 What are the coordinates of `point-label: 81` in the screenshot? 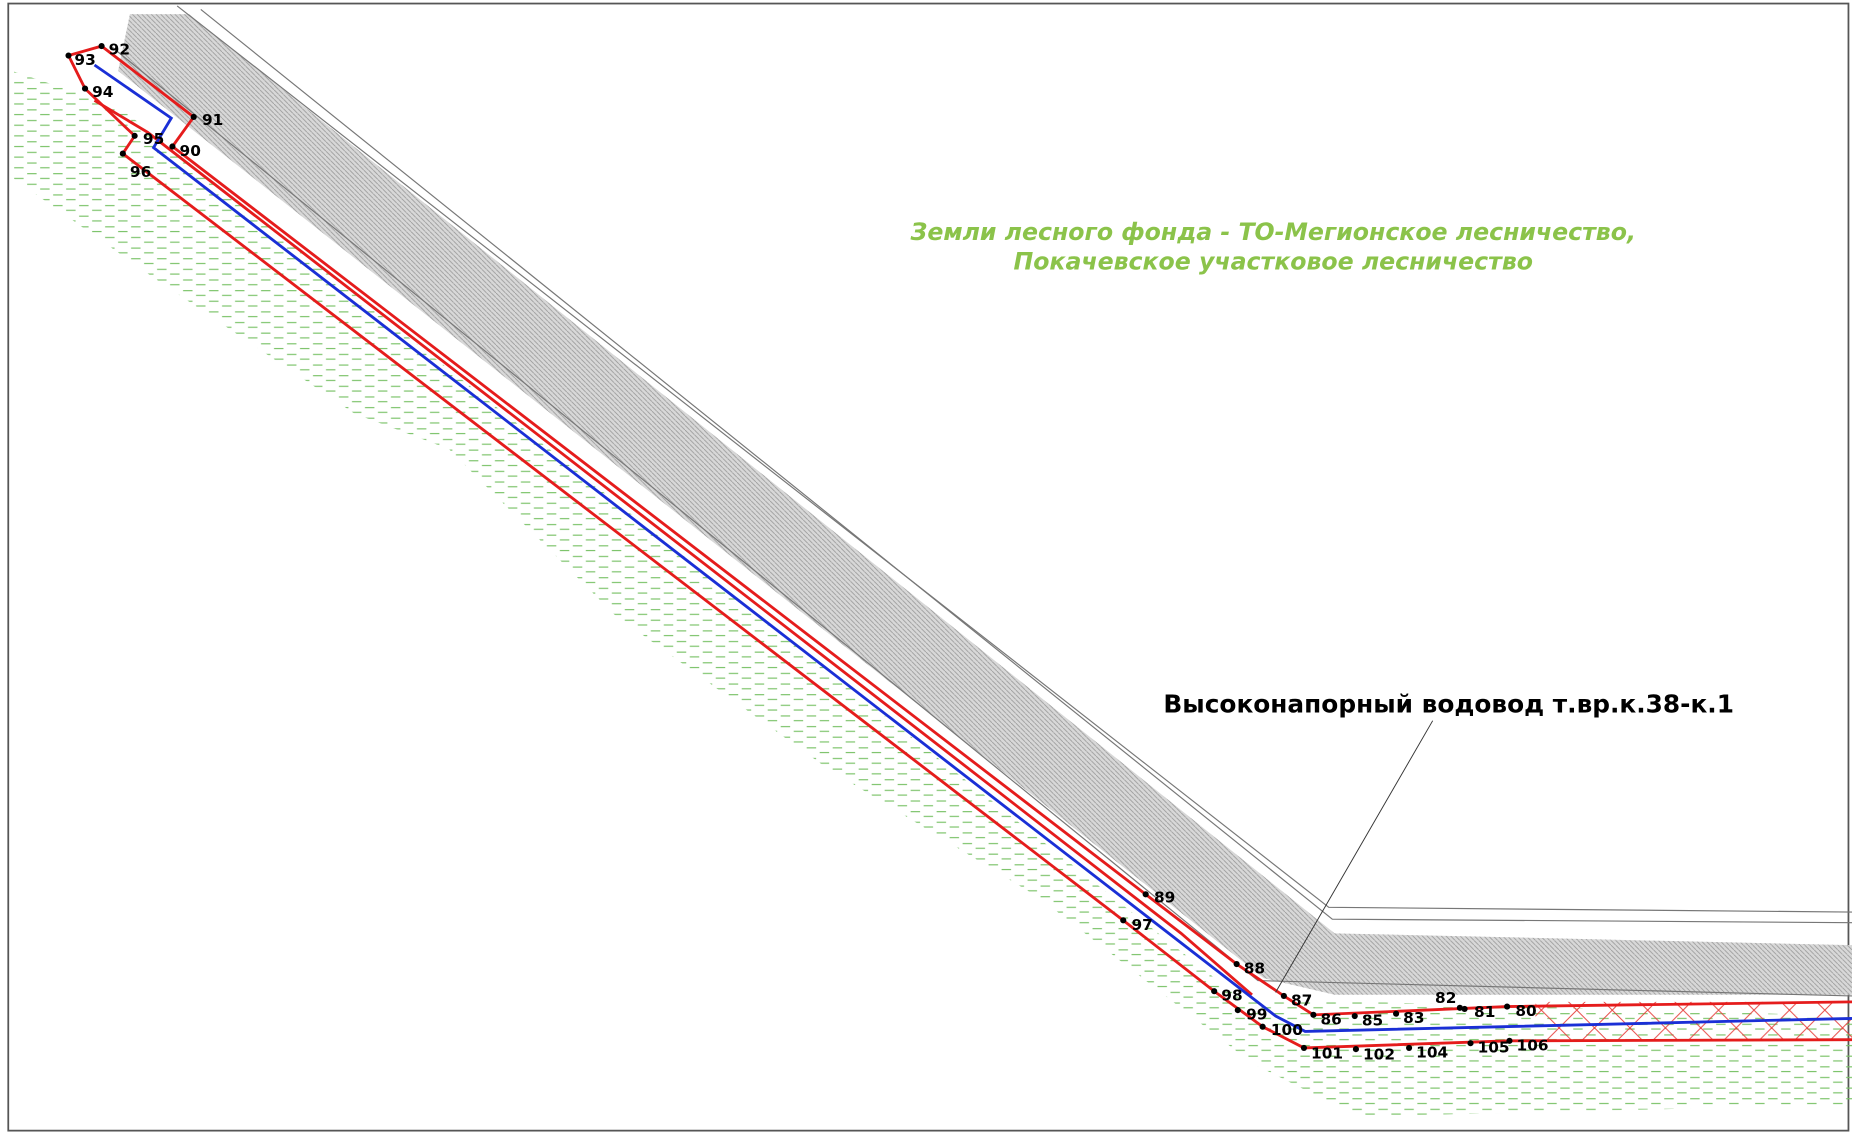 It's located at (1484, 1012).